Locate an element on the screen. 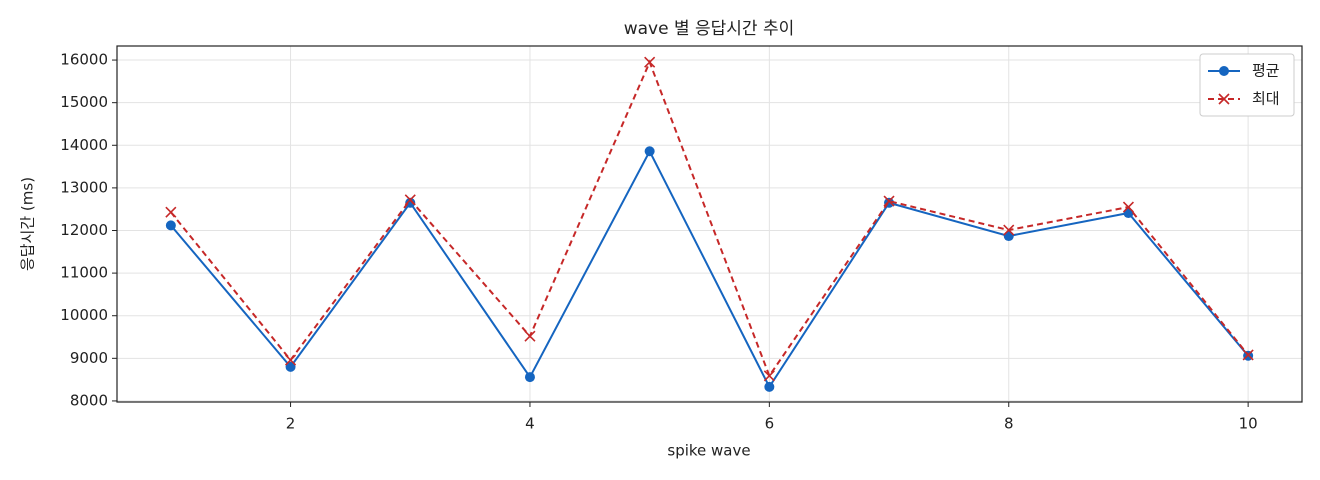 This screenshot has width=1320, height=480. x-tick-label: 6 is located at coordinates (770, 424).